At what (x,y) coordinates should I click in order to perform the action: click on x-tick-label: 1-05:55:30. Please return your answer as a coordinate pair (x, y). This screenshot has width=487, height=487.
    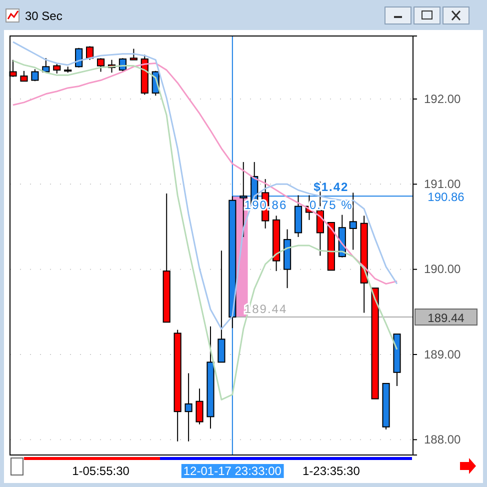
    Looking at the image, I should click on (101, 471).